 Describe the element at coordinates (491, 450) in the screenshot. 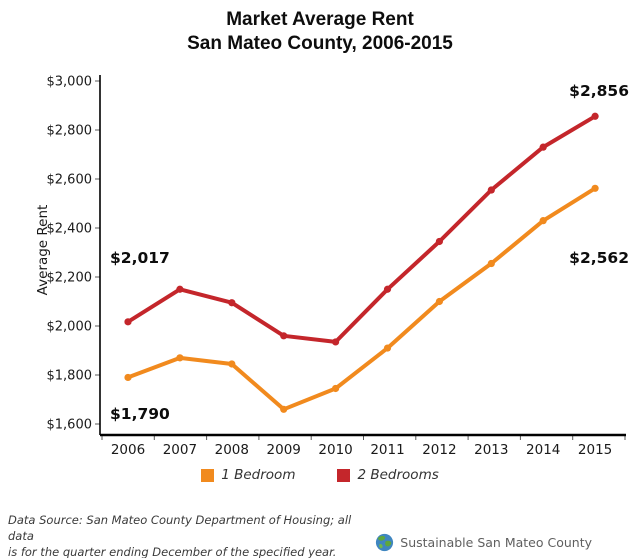

I see `x-tick-label: 2013` at that location.